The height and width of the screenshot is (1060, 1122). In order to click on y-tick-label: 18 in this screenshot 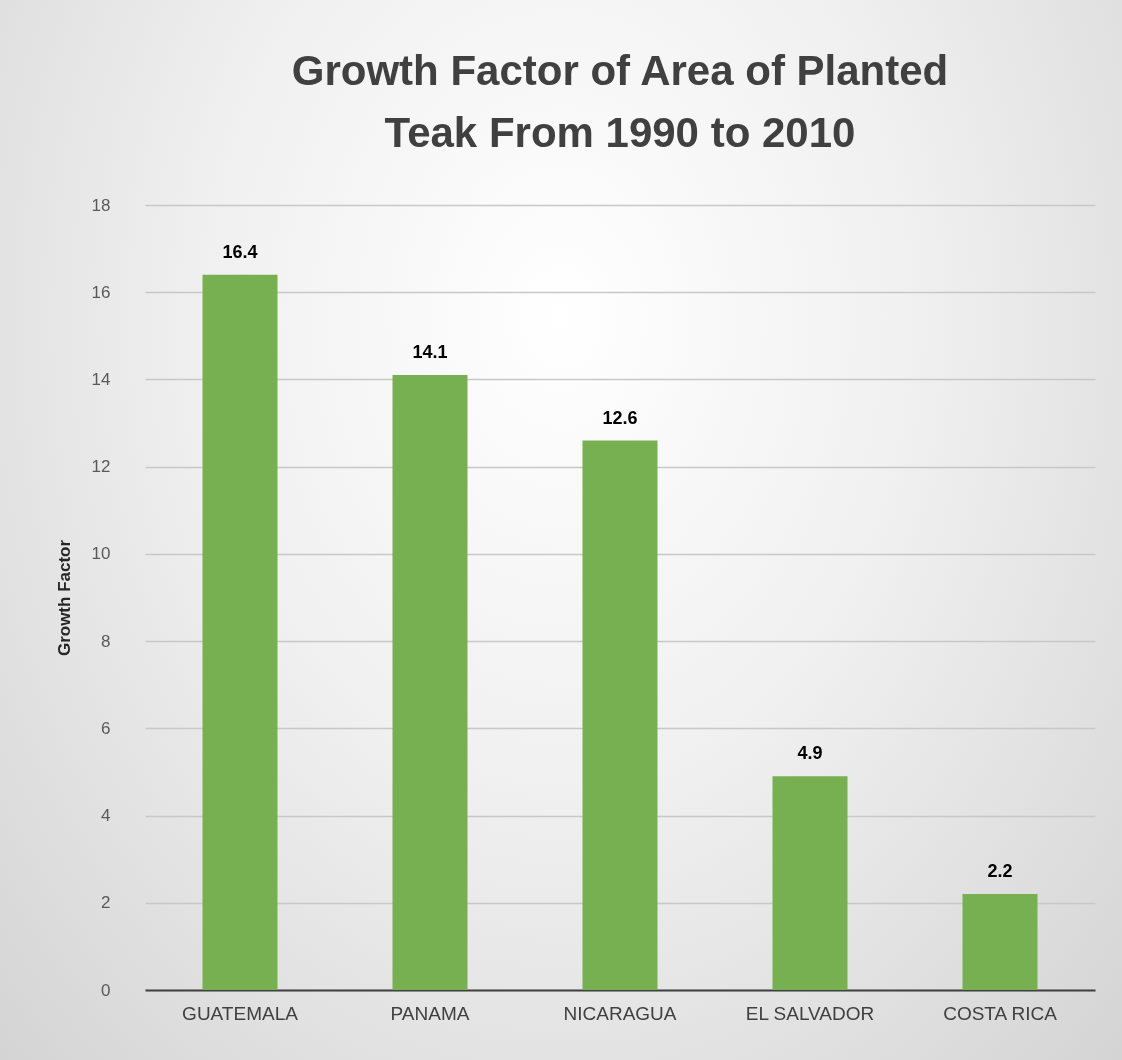, I will do `click(101, 205)`.